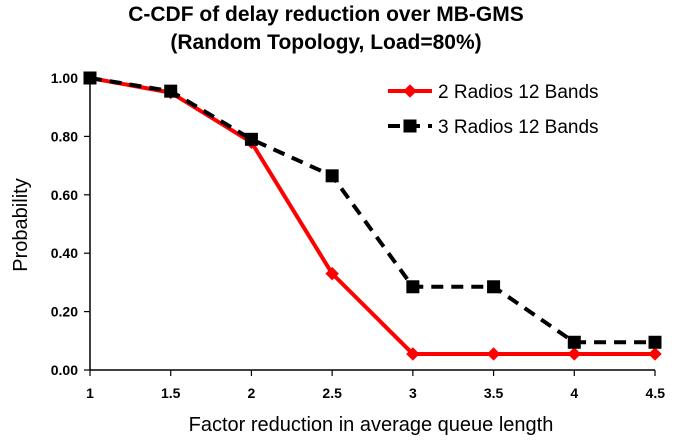  What do you see at coordinates (371, 425) in the screenshot?
I see `x-axis-label: Factor reduction in average queue length` at bounding box center [371, 425].